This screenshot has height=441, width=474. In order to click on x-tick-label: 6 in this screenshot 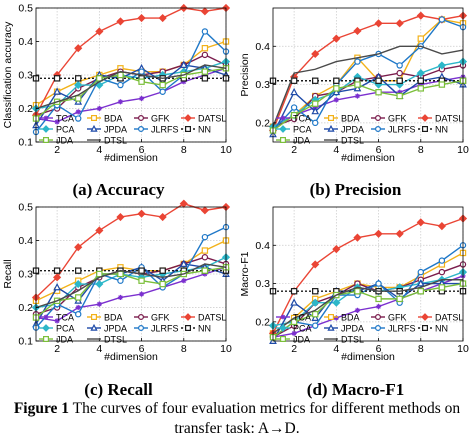, I will do `click(142, 150)`.